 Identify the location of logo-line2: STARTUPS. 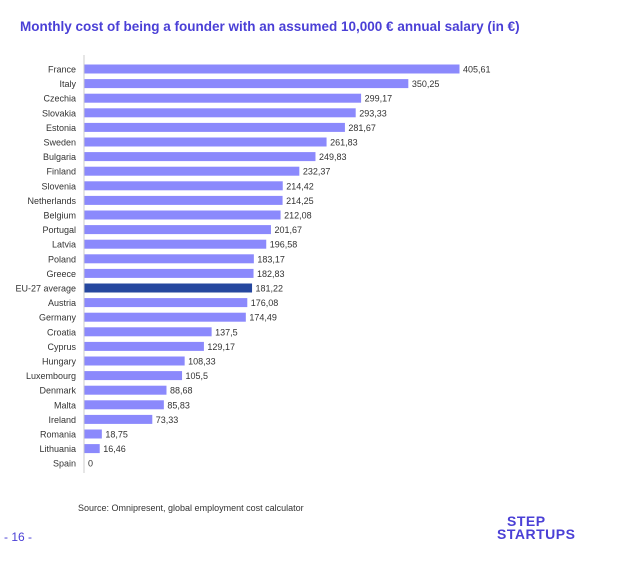
(536, 534).